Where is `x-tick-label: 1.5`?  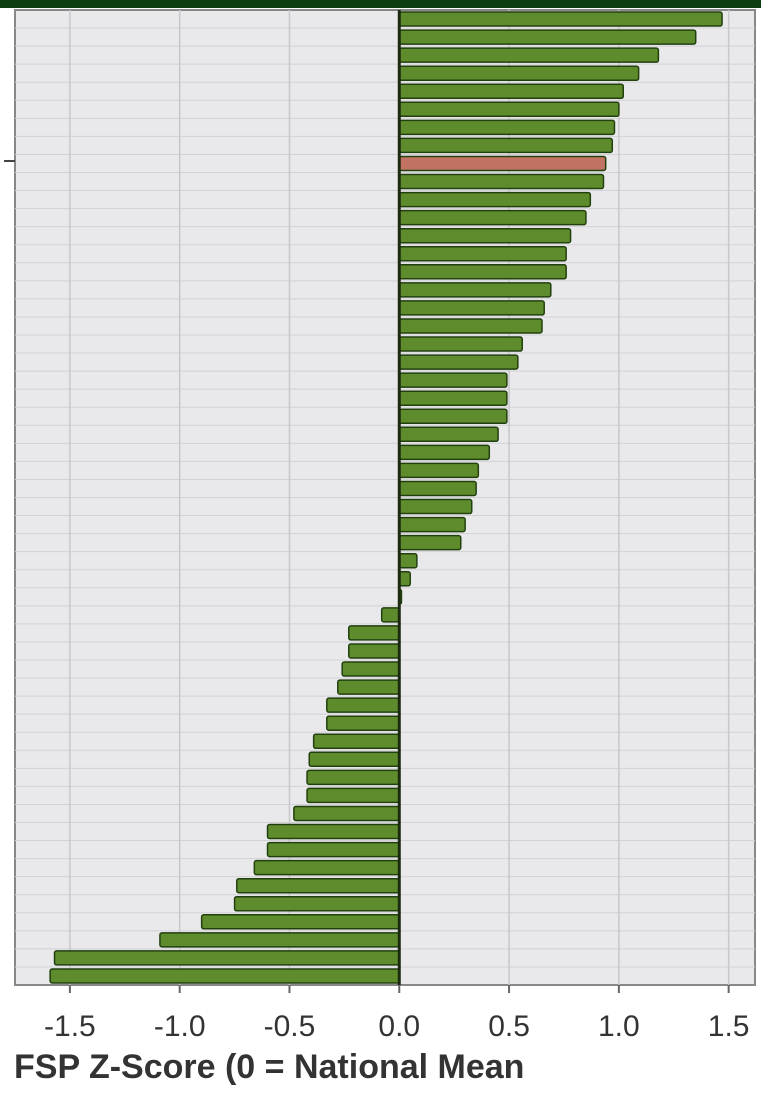 x-tick-label: 1.5 is located at coordinates (729, 1026).